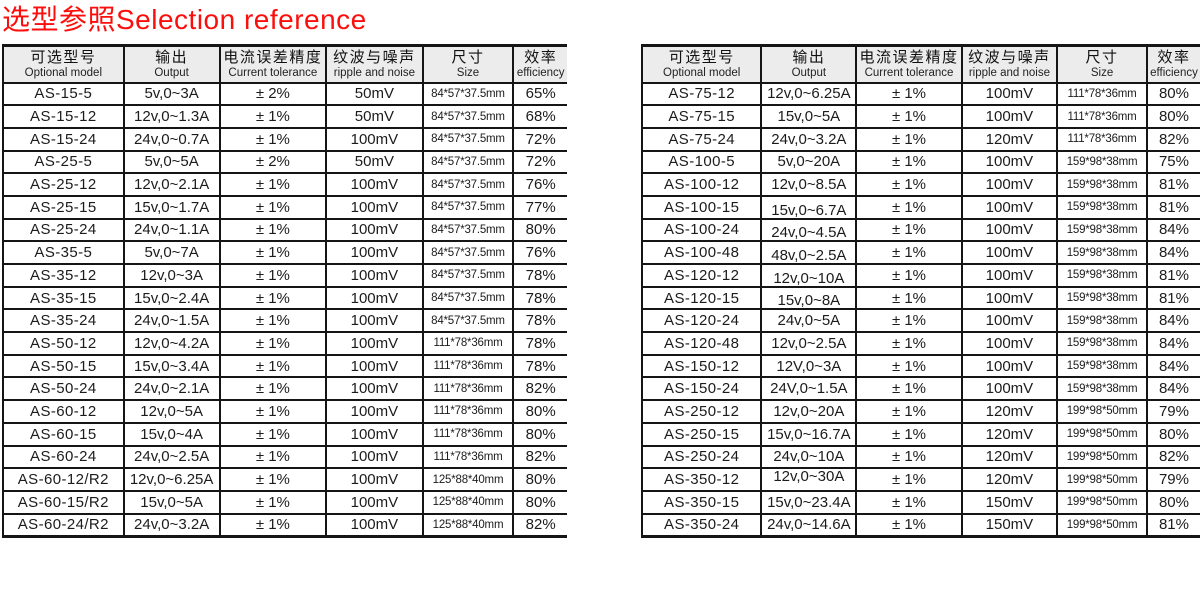 The image size is (1200, 602). What do you see at coordinates (284, 94) in the screenshot?
I see `table-row: AS-15-5 5v,0~3A ± 2% 50mV 84*57*37.5mm 65%` at bounding box center [284, 94].